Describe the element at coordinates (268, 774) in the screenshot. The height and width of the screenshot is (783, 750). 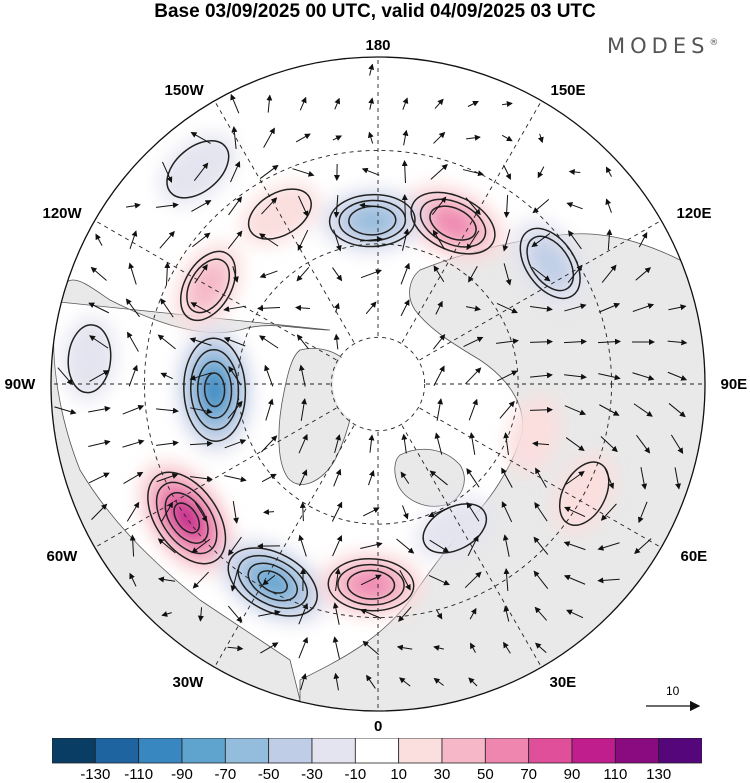
I see `colorbar-tick-label: -50` at that location.